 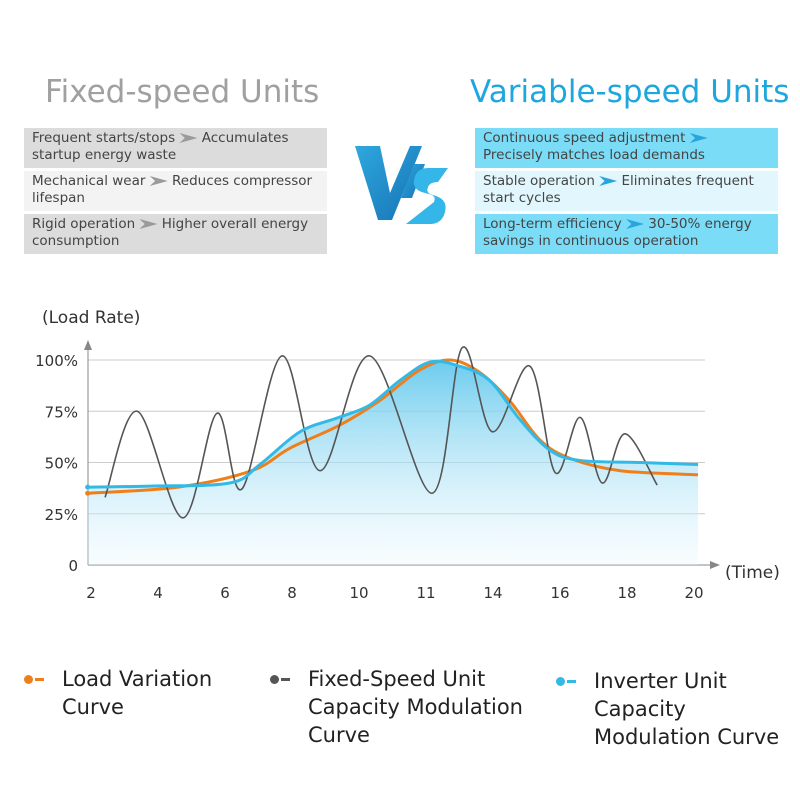 I want to click on legend-load: Load Variation Curve, so click(x=128, y=693).